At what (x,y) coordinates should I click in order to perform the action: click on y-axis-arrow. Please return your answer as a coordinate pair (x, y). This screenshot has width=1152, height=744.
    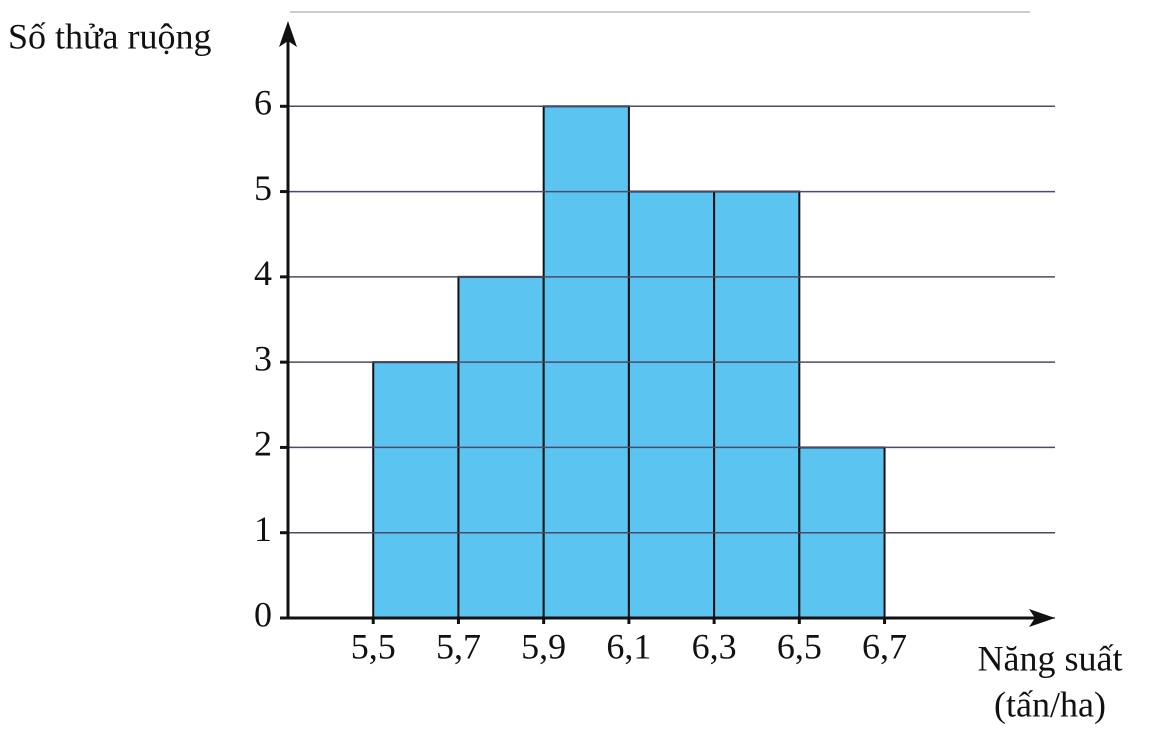
    Looking at the image, I should click on (288, 34).